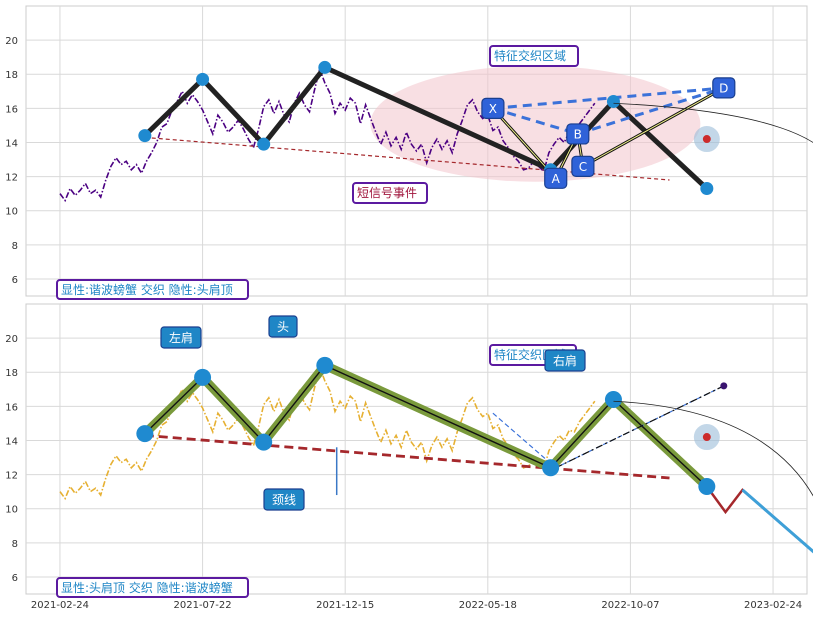 Image resolution: width=813 pixels, height=617 pixels. What do you see at coordinates (387, 193) in the screenshot?
I see `top-signal-text: 短信号事件` at bounding box center [387, 193].